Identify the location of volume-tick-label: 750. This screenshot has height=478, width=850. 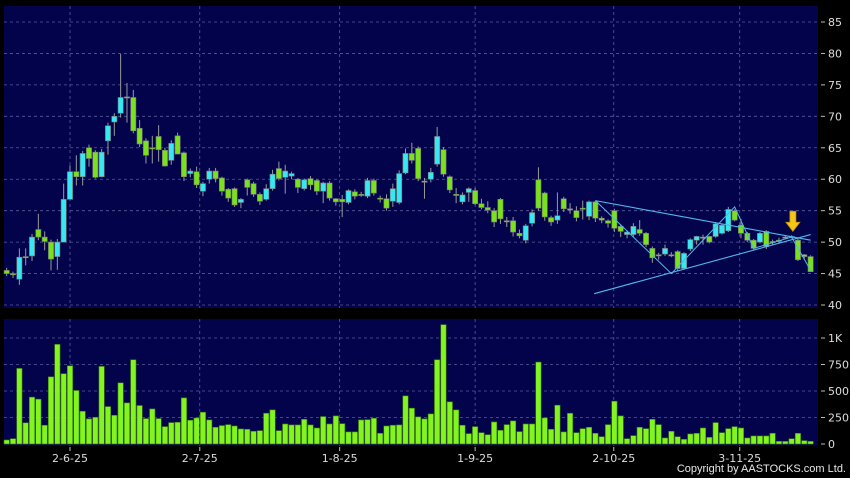
(838, 365).